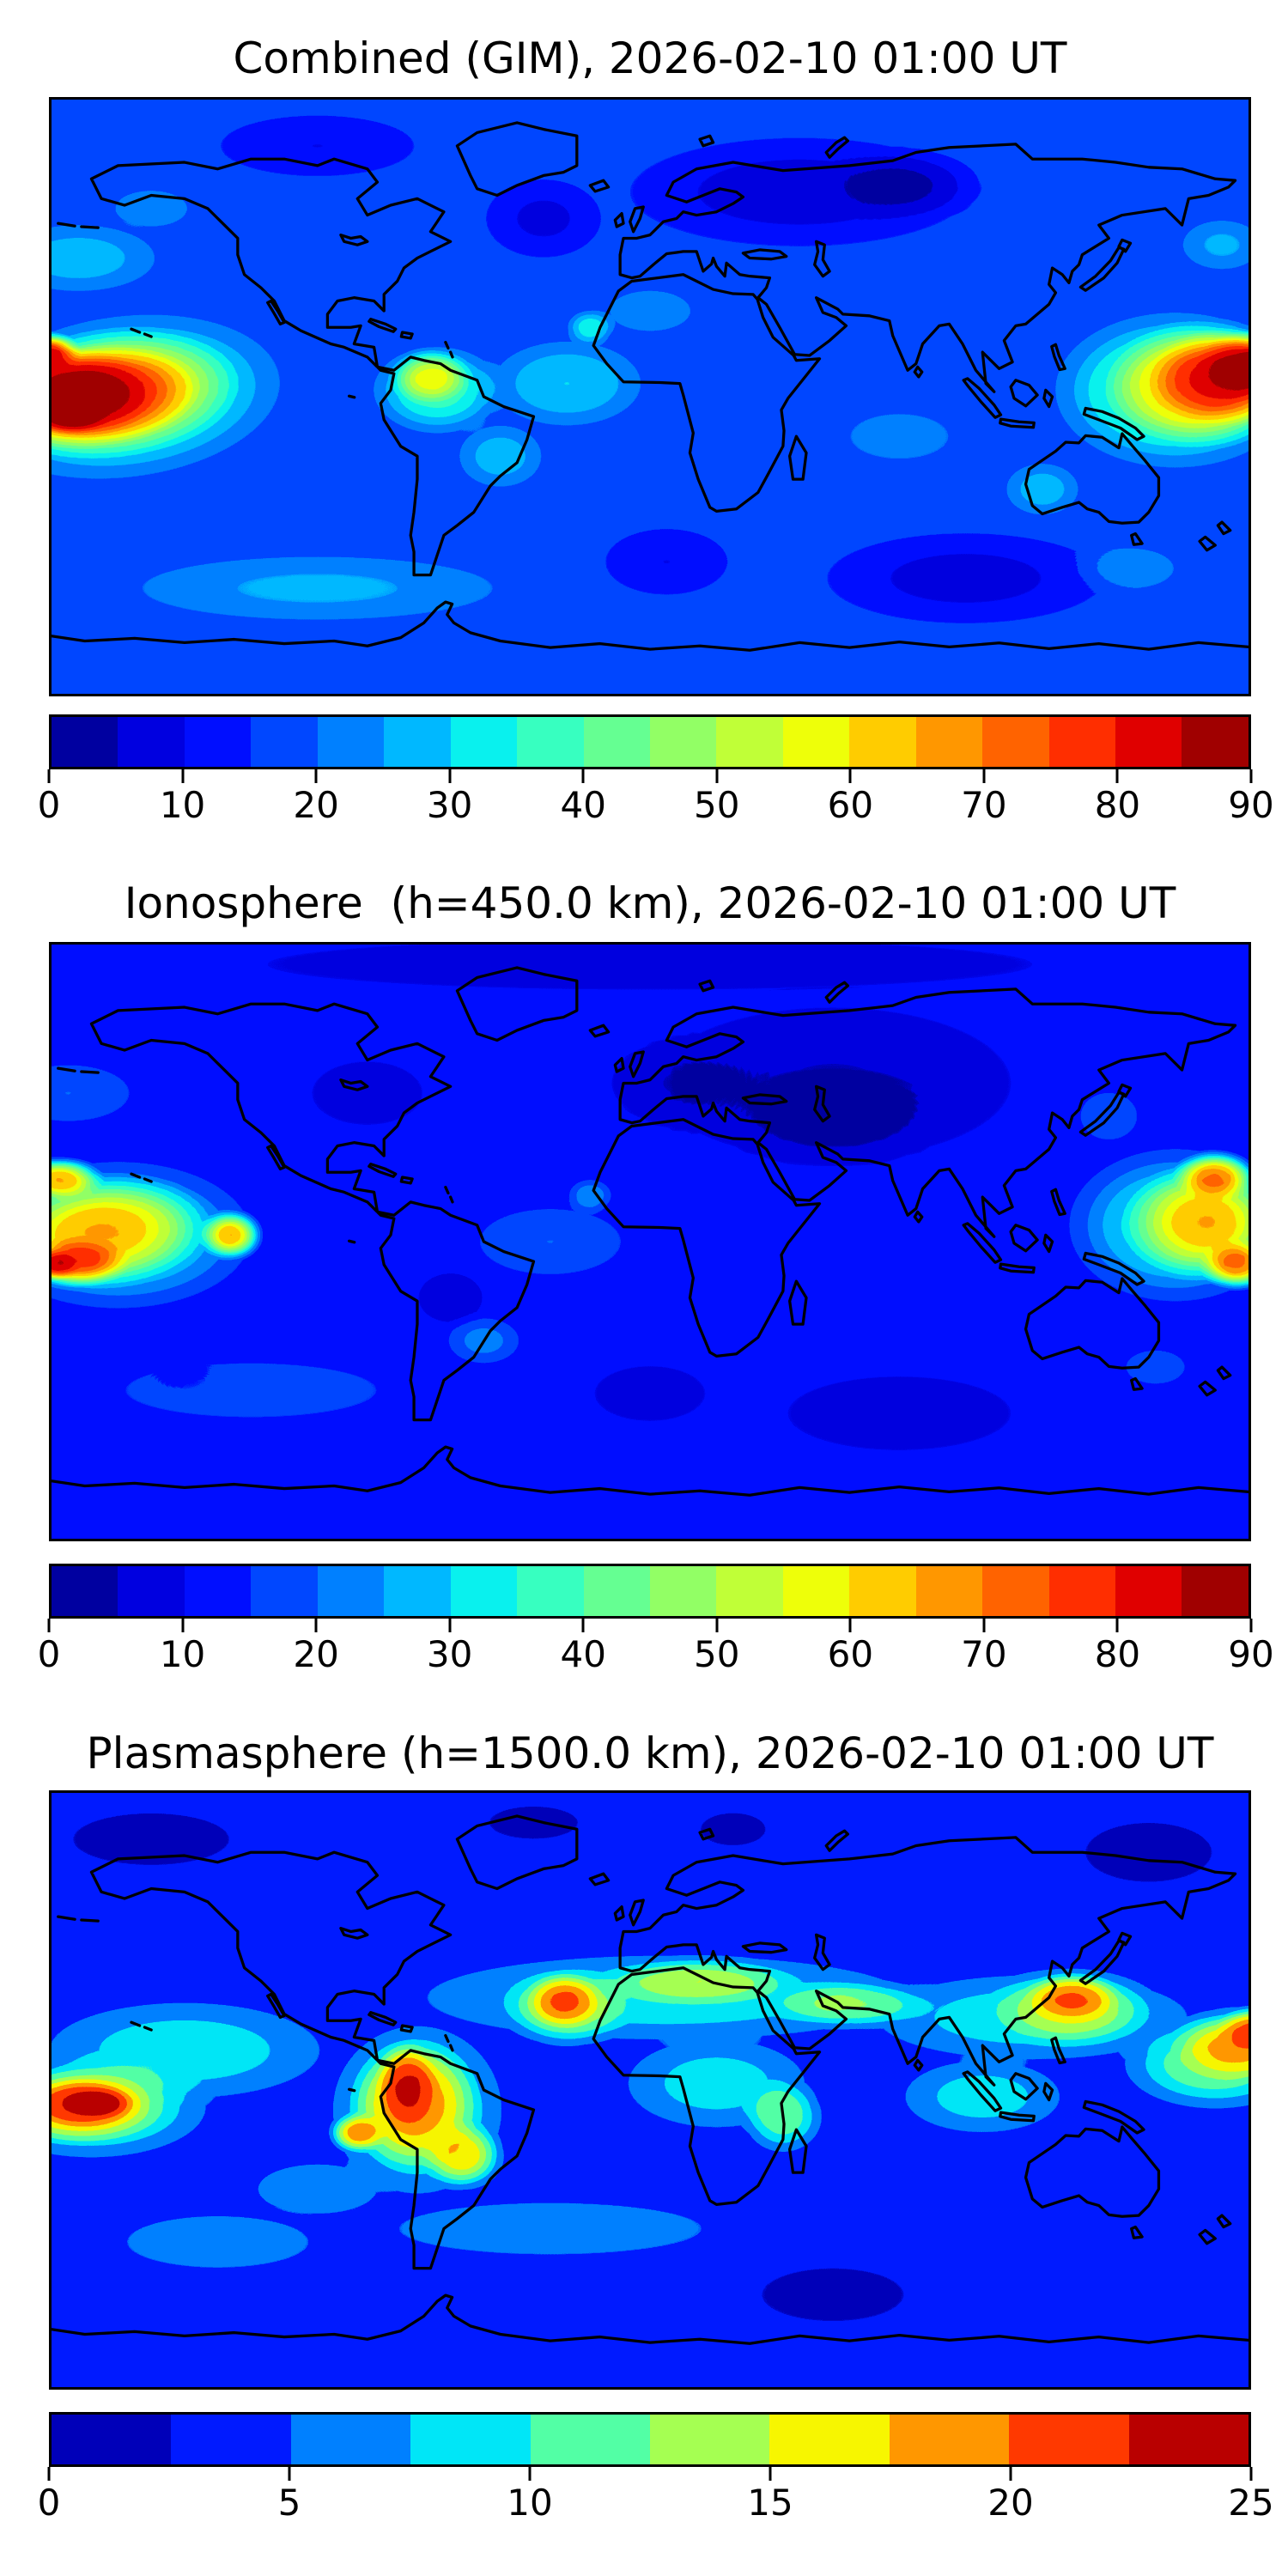 This screenshot has height=2576, width=1288. Describe the element at coordinates (550, 1241) in the screenshot. I see `field-feature-atlantic-equatorial-light` at that location.